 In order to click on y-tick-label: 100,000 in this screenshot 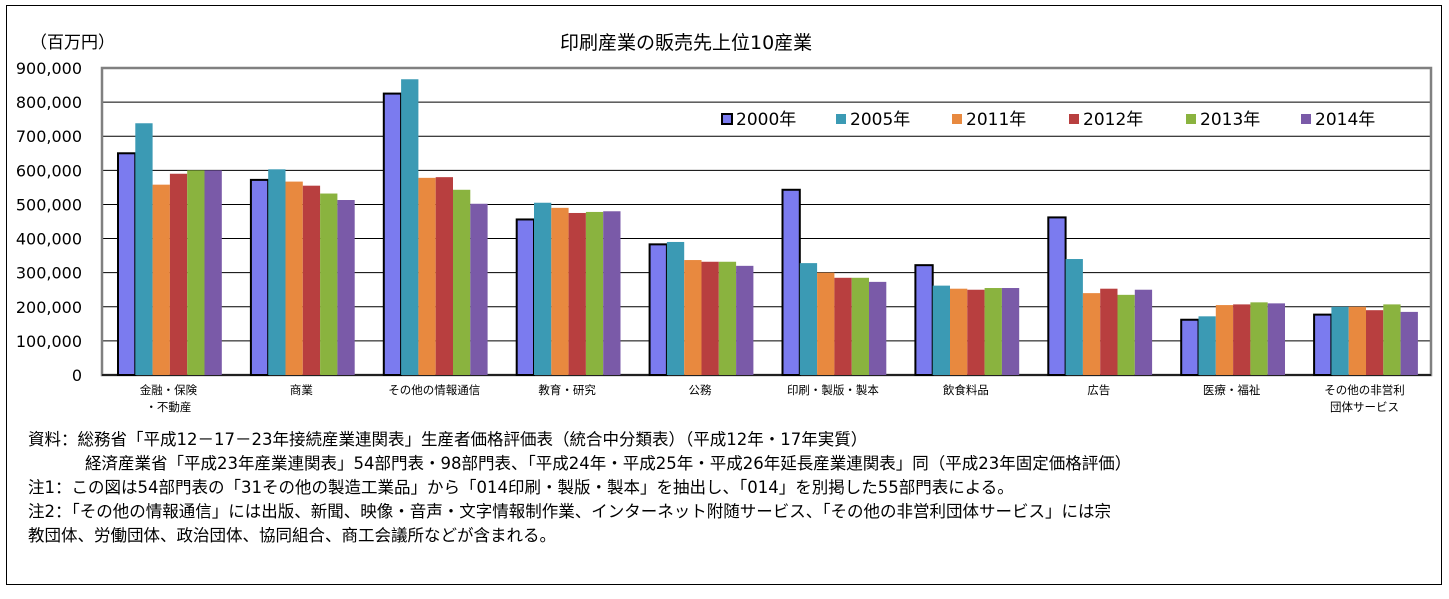, I will do `click(49, 341)`.